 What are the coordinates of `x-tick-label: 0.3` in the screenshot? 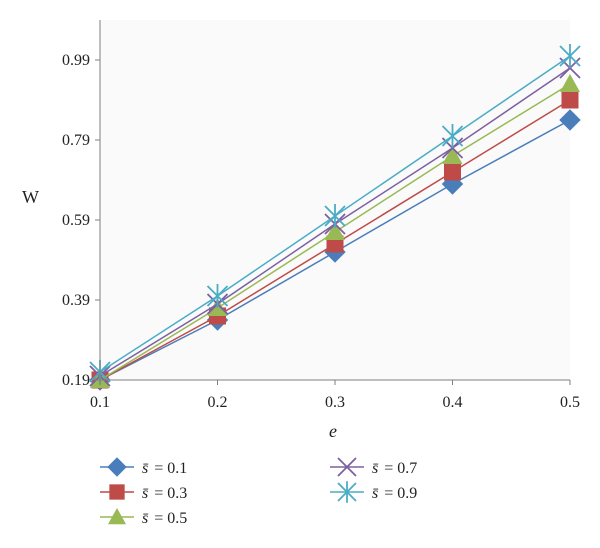 It's located at (335, 402).